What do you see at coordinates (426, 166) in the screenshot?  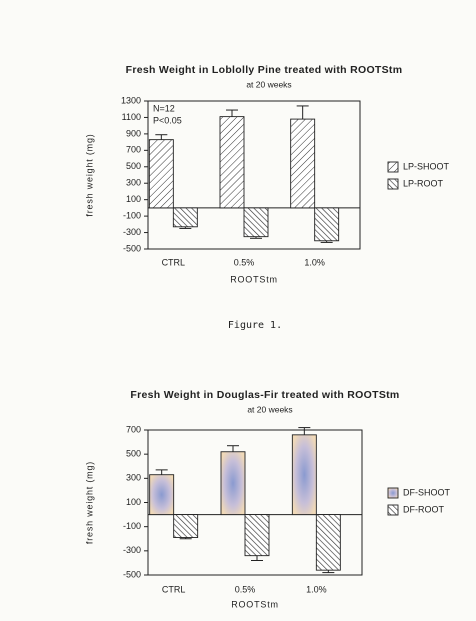 I see `legend-label: LP-SHOOT` at bounding box center [426, 166].